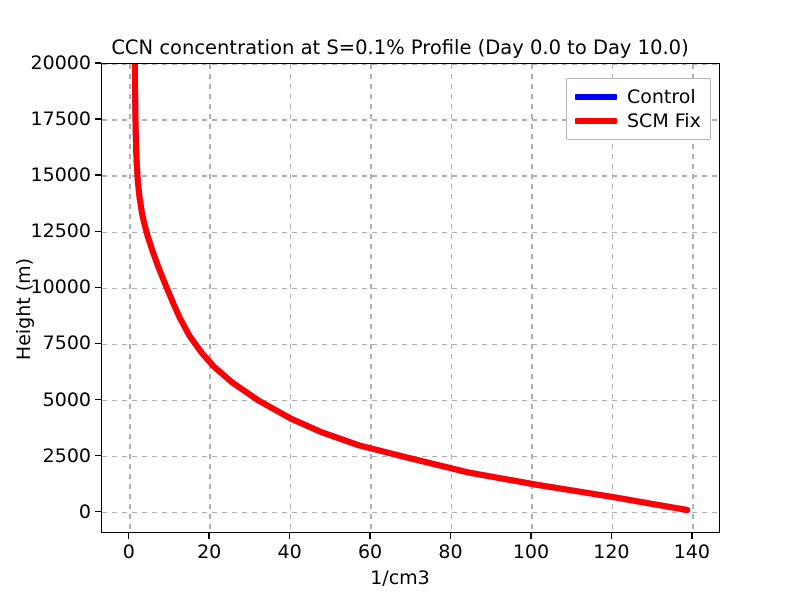  Describe the element at coordinates (84, 511) in the screenshot. I see `y-tick-label: 0` at that location.